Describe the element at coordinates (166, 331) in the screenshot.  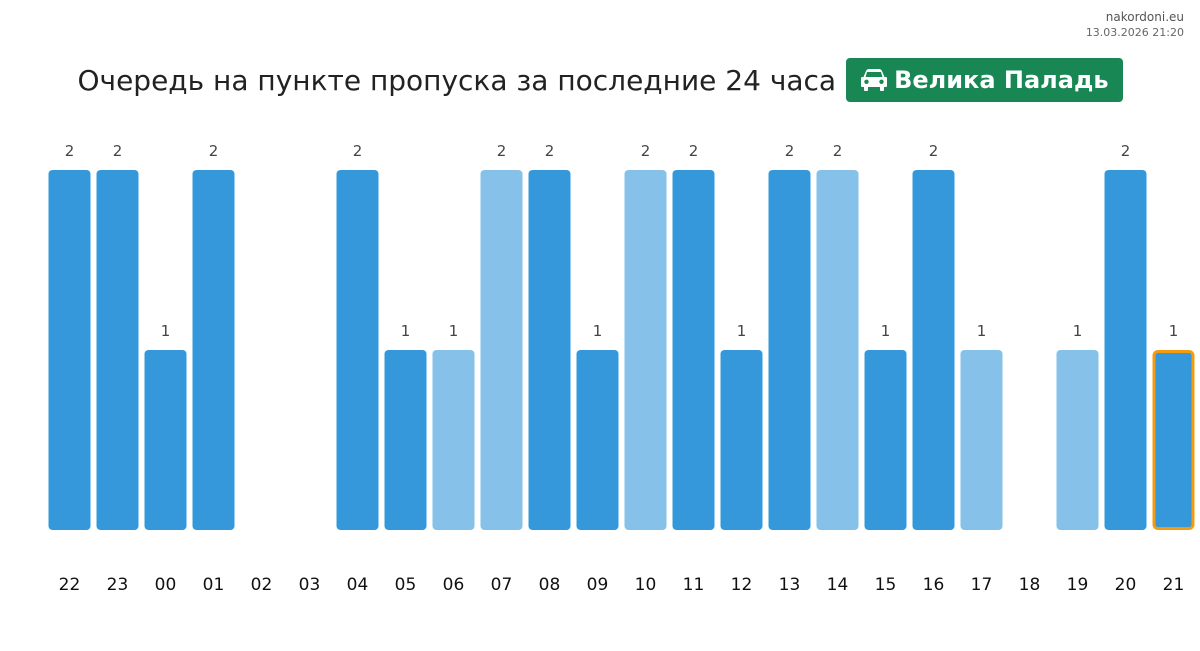
I see `value-label-00: 1` at that location.